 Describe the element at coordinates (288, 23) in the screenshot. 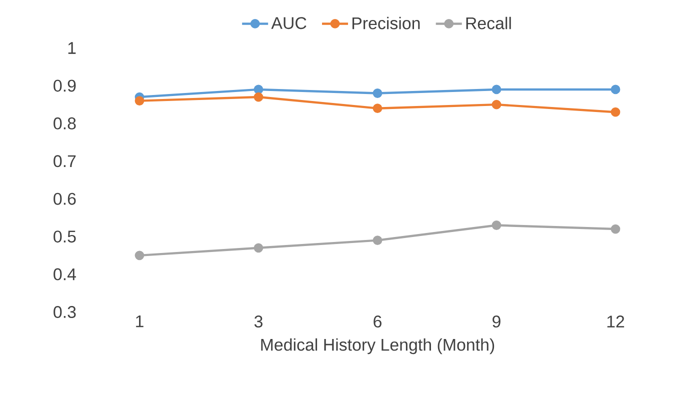

I see `legend-label: AUC` at that location.